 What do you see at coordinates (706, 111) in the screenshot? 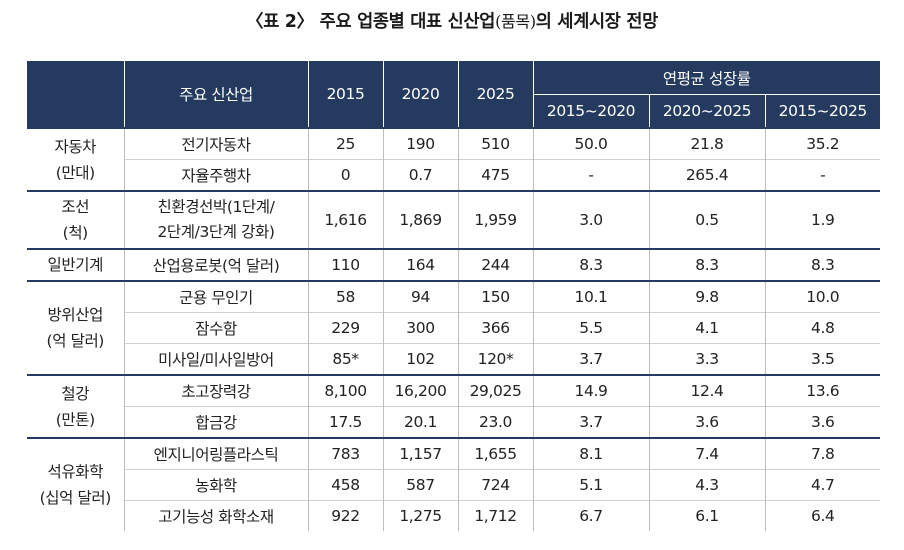
I see `header-period: 2020~2025` at bounding box center [706, 111].